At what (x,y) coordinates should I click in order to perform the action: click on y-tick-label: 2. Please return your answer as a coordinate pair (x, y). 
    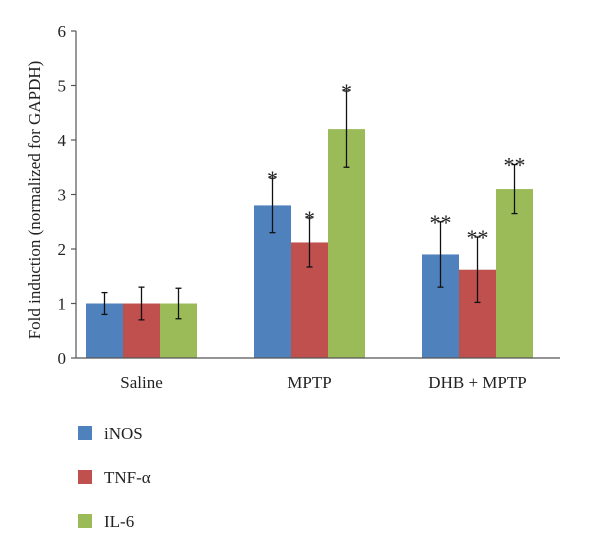
    Looking at the image, I should click on (62, 249).